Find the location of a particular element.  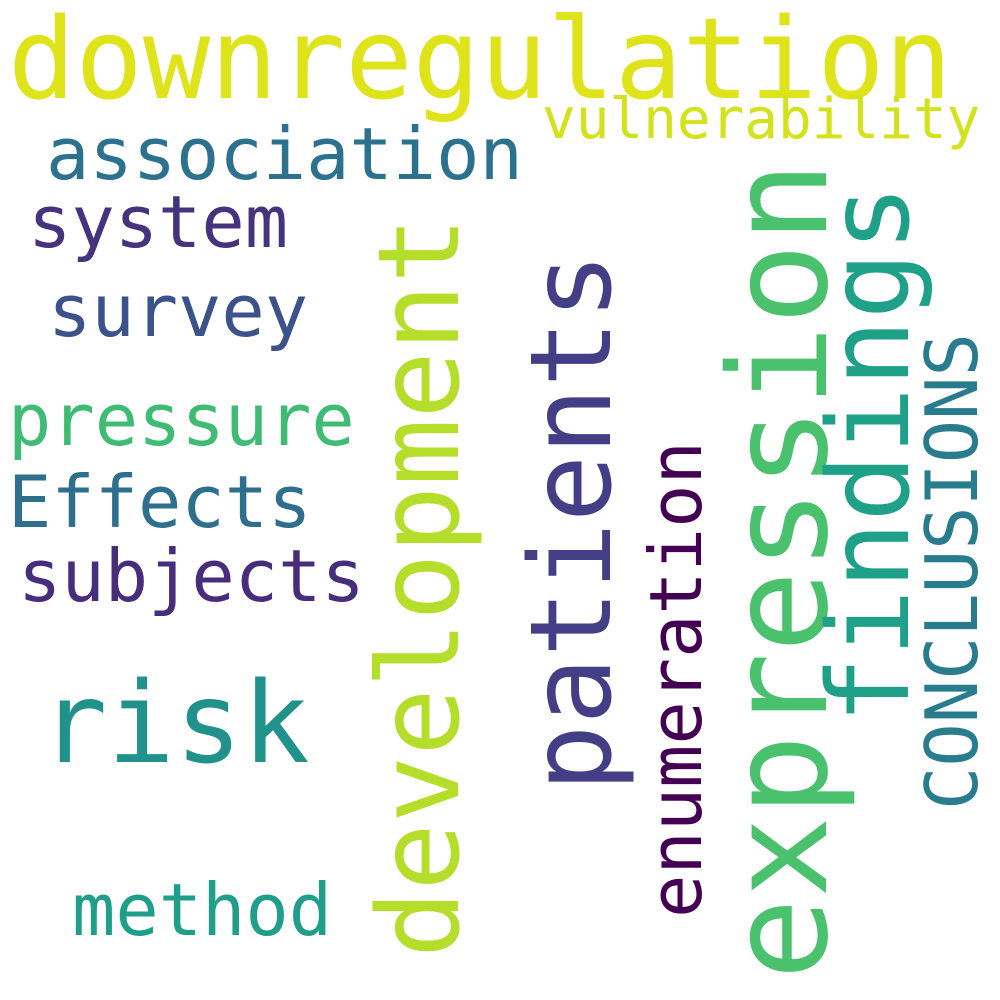

word-effects: Effects is located at coordinates (160, 502).